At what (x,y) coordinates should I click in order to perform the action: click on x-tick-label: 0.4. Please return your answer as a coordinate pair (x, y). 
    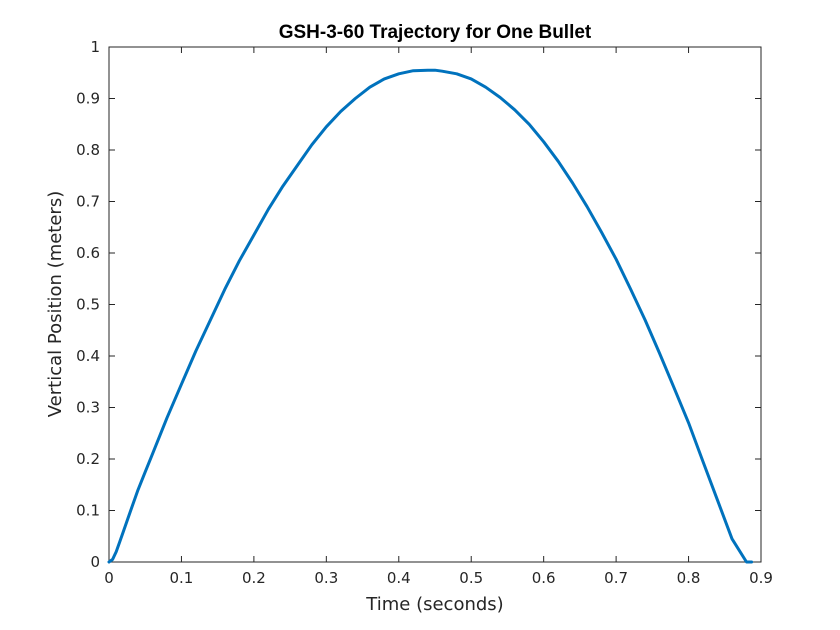
    Looking at the image, I should click on (399, 578).